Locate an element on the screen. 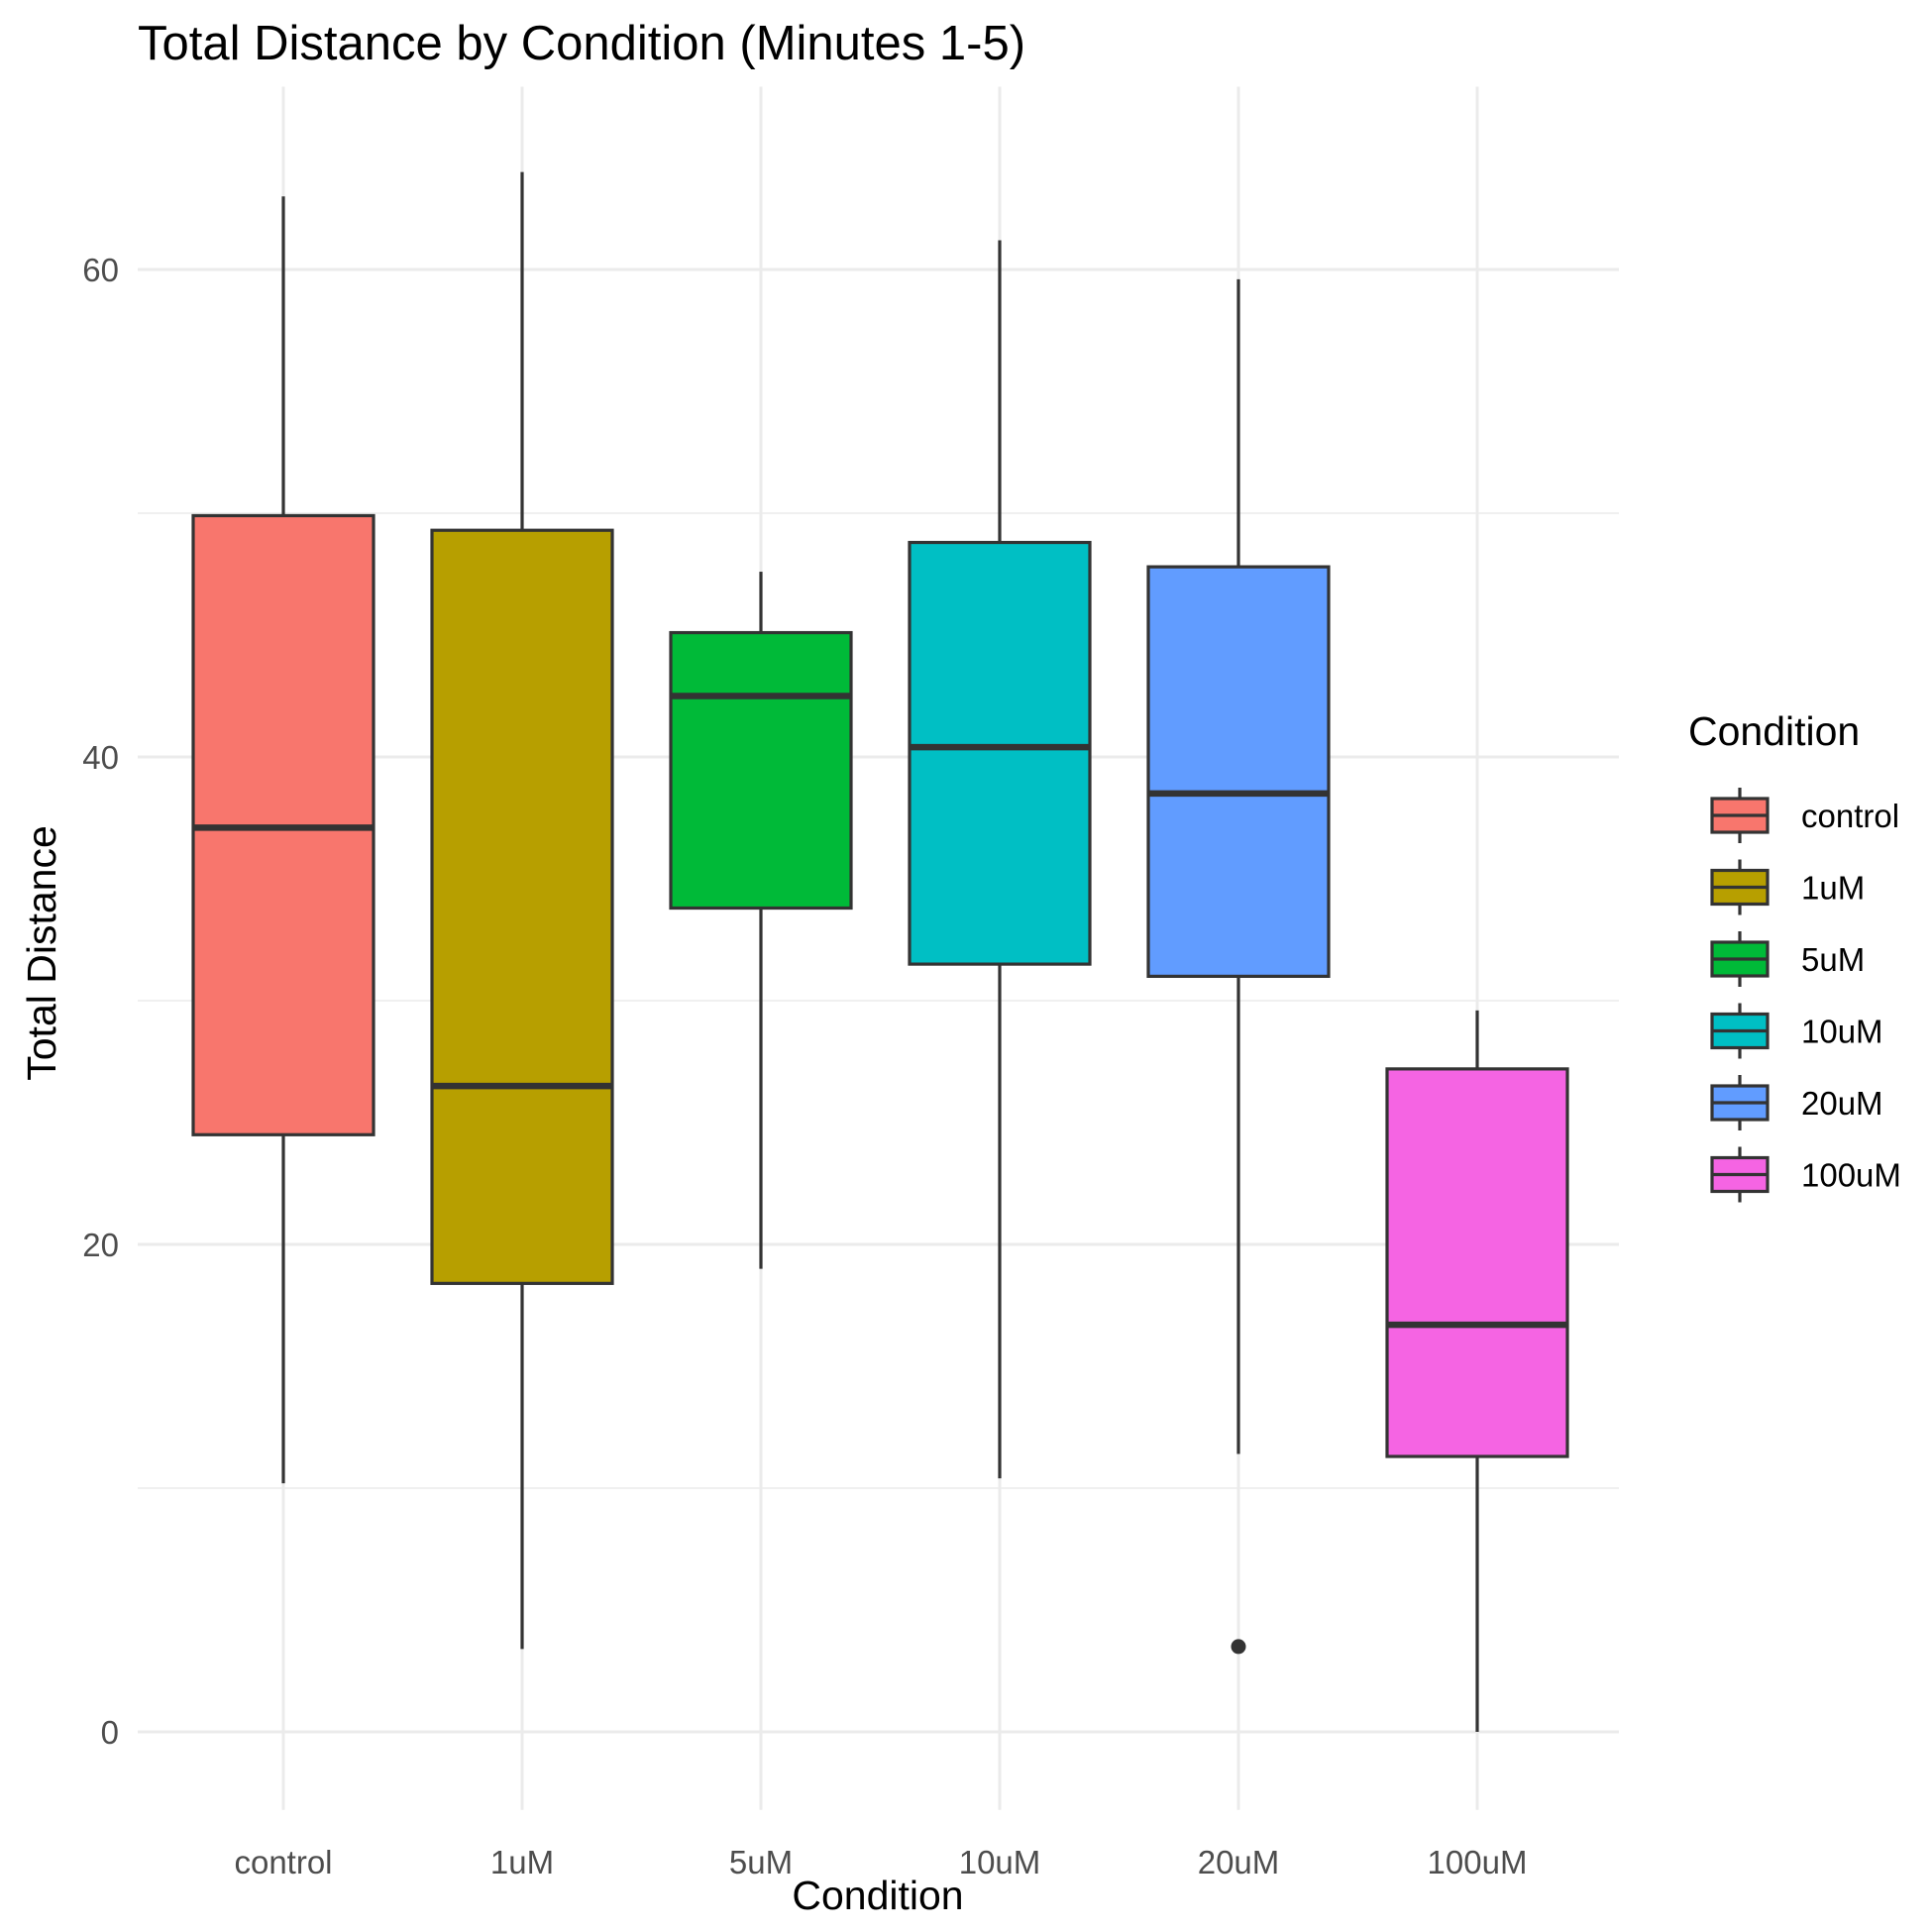 The image size is (1932, 1932). y-tick-label: 20 is located at coordinates (100, 1245).